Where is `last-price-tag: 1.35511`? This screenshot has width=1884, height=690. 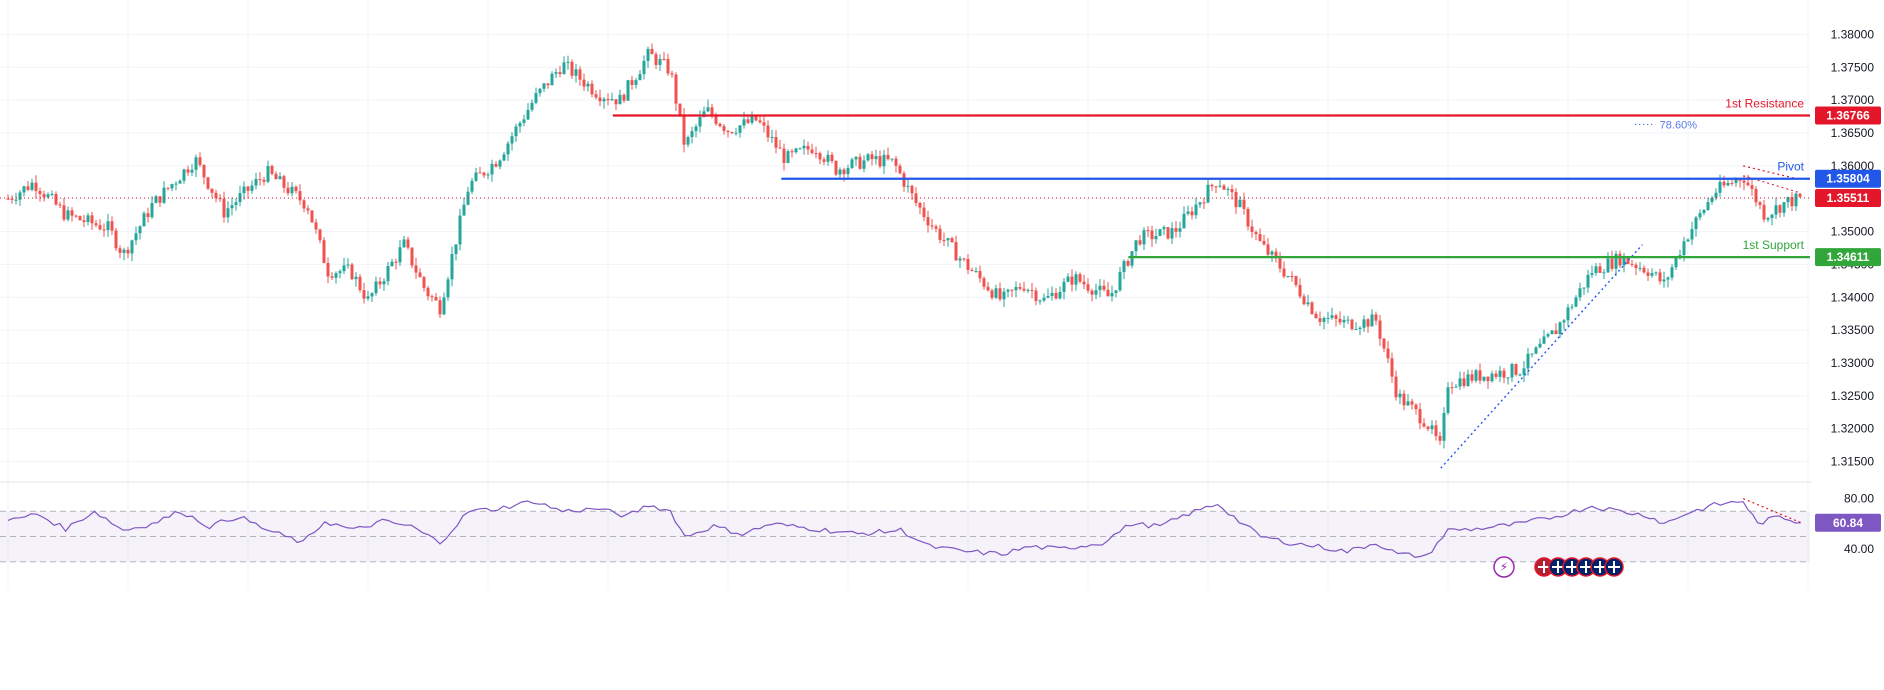
last-price-tag: 1.35511 is located at coordinates (1848, 198).